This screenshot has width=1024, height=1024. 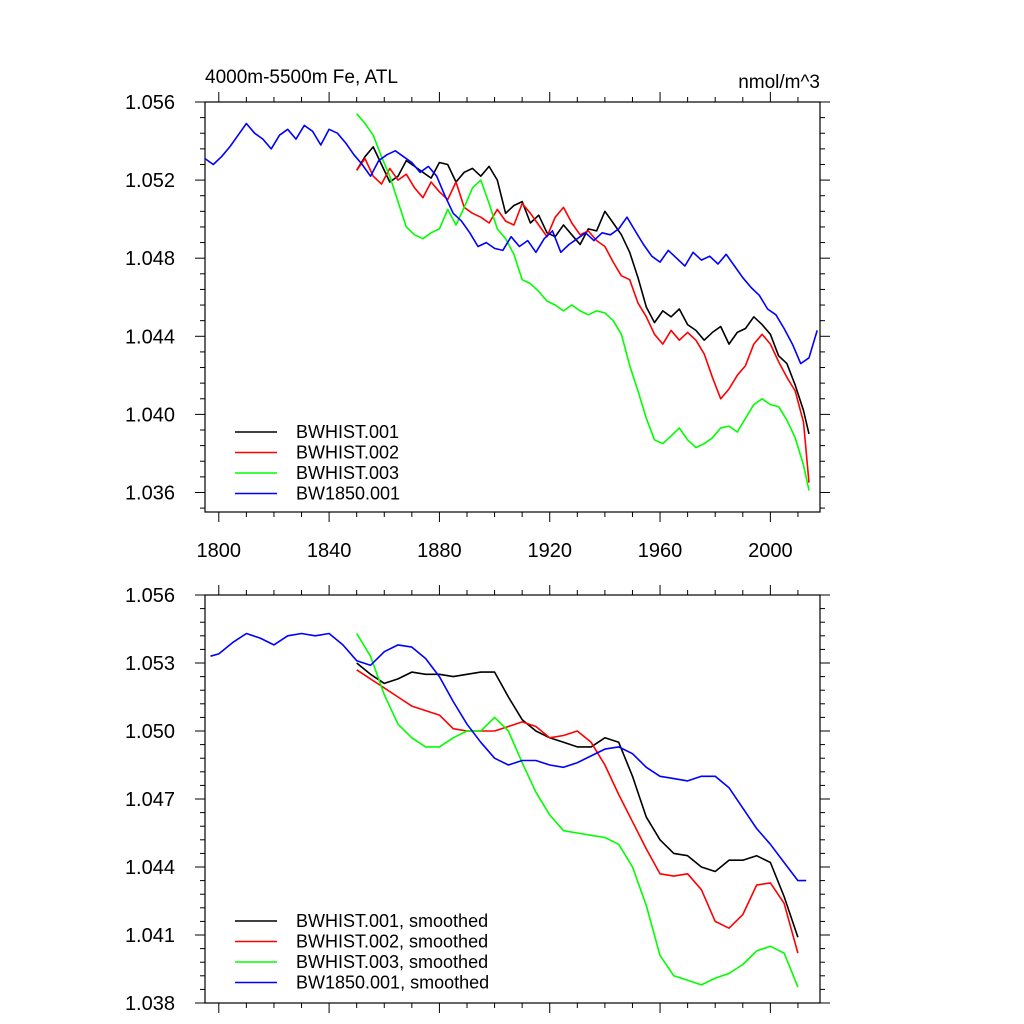 What do you see at coordinates (150, 936) in the screenshot?
I see `y-tick-label: 1.041` at bounding box center [150, 936].